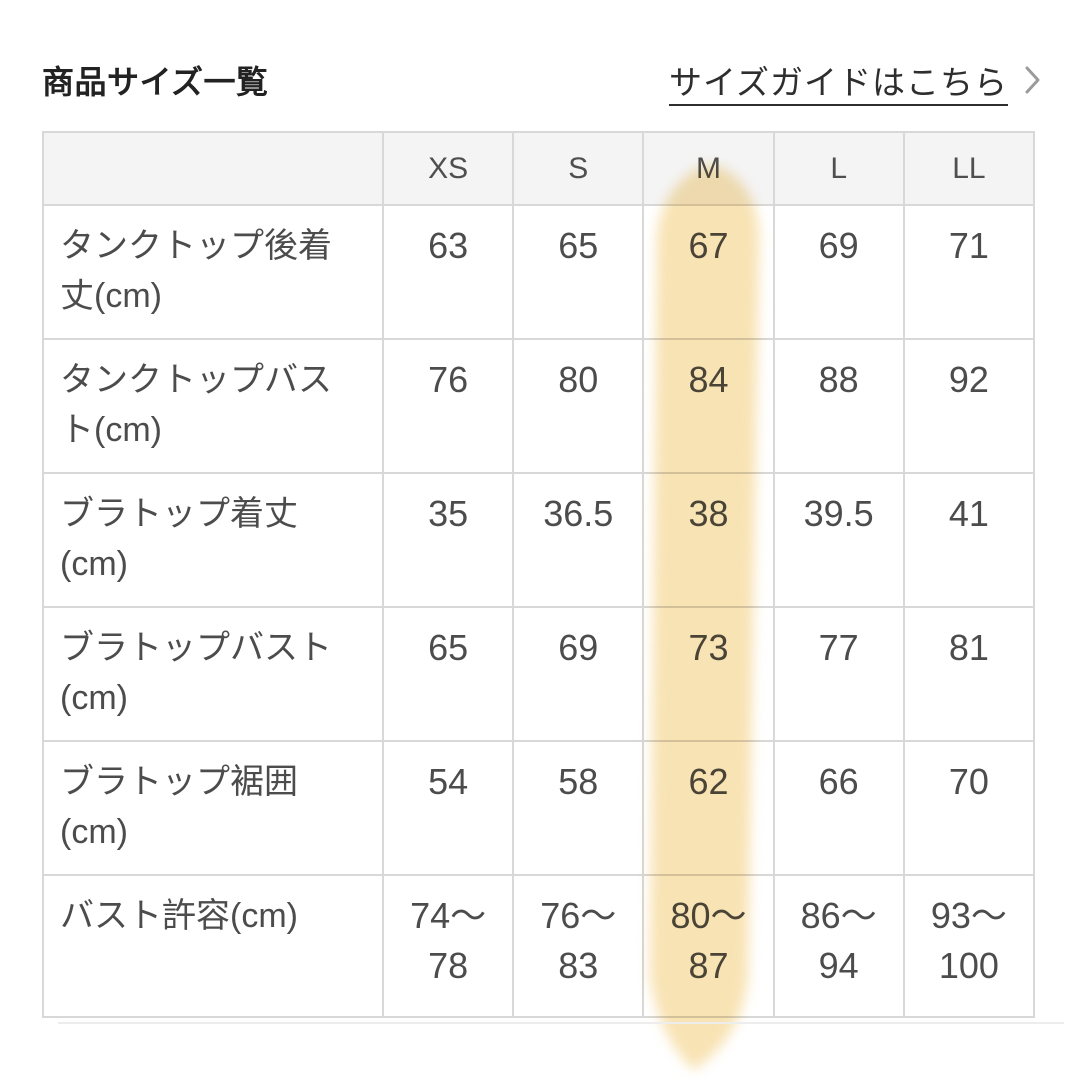 The height and width of the screenshot is (1080, 1080). I want to click on cell-value: 70, so click(969, 808).